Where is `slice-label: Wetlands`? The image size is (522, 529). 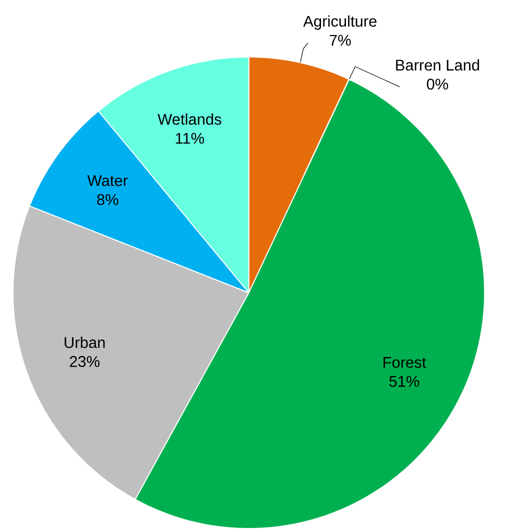
slice-label: Wetlands is located at coordinates (190, 119).